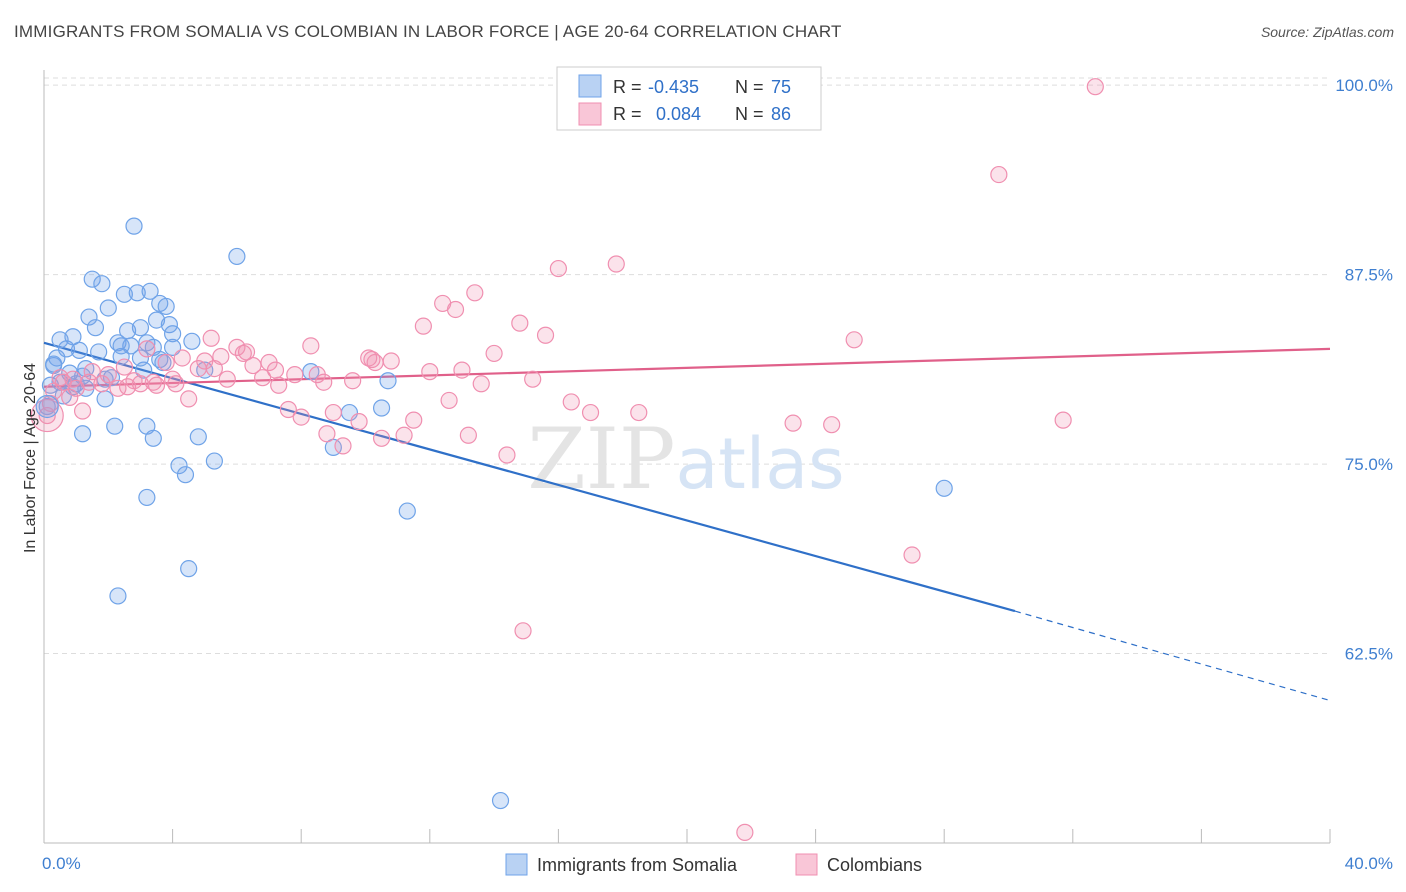  Describe the element at coordinates (1172, 656) in the screenshot. I see `somalia-trend-extension` at that location.